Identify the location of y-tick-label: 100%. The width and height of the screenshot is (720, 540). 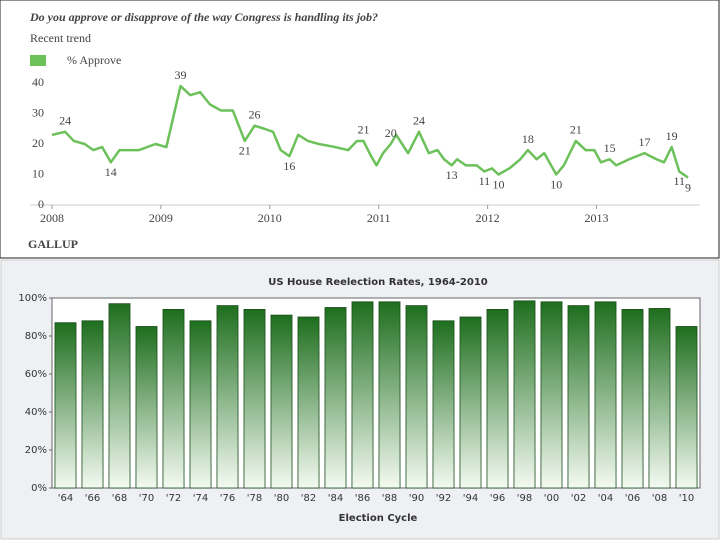
(32, 298).